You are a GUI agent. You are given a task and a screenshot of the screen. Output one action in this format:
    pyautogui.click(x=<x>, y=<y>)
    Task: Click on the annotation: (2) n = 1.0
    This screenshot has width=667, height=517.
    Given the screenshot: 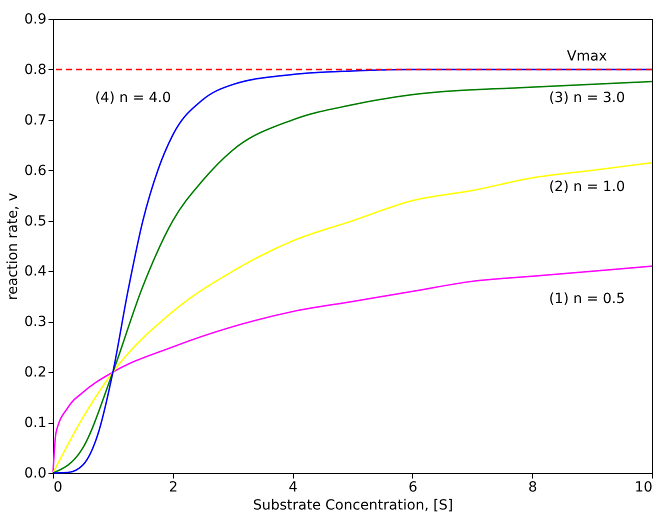 What is the action you would take?
    pyautogui.click(x=587, y=187)
    